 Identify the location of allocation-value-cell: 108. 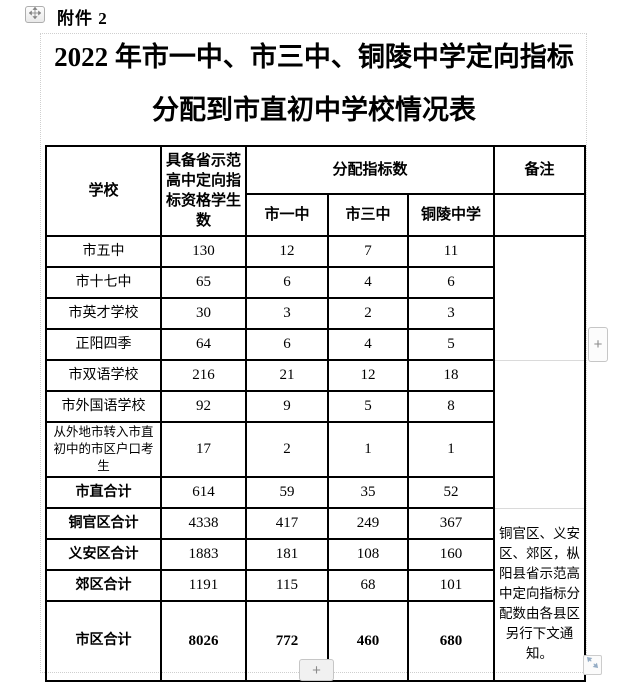
(368, 554).